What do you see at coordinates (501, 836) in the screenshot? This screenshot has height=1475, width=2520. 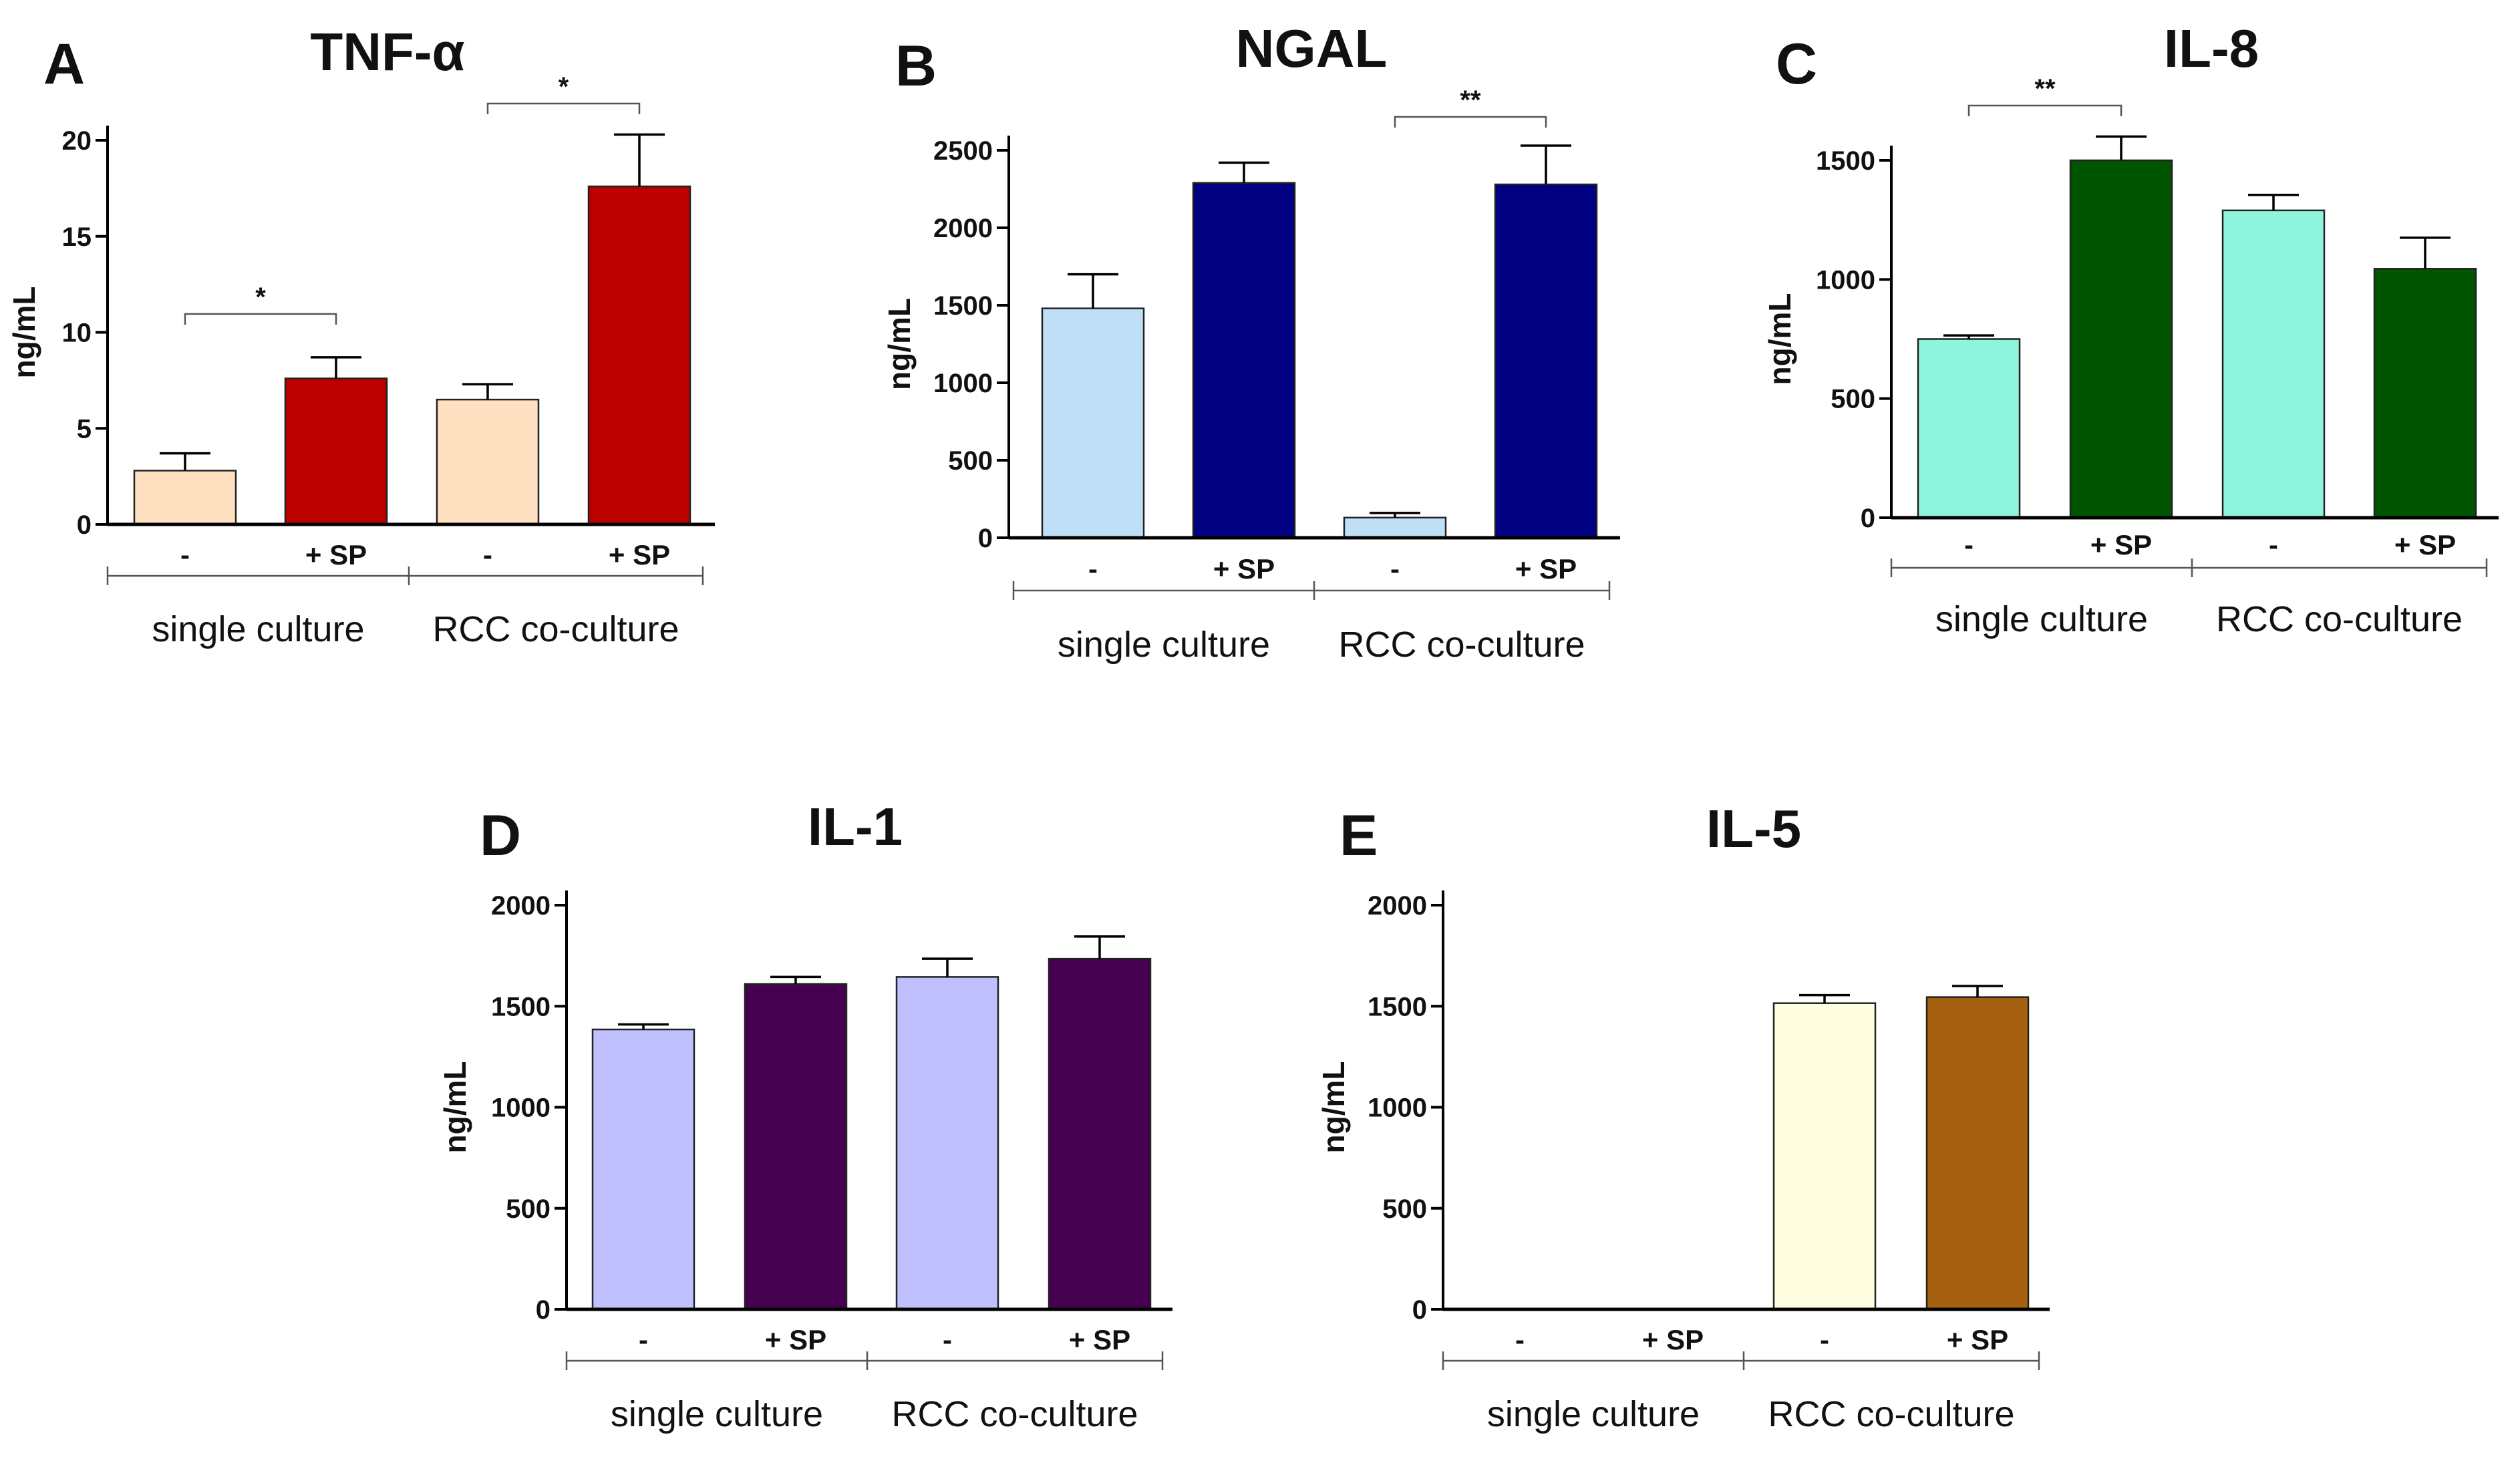 I see `panel-letter: D` at bounding box center [501, 836].